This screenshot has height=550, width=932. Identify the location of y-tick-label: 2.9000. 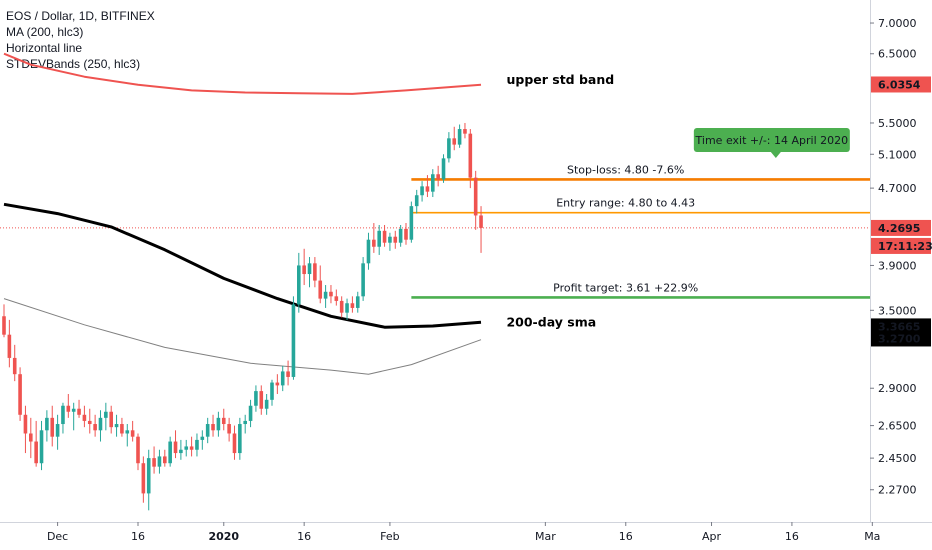
(897, 388).